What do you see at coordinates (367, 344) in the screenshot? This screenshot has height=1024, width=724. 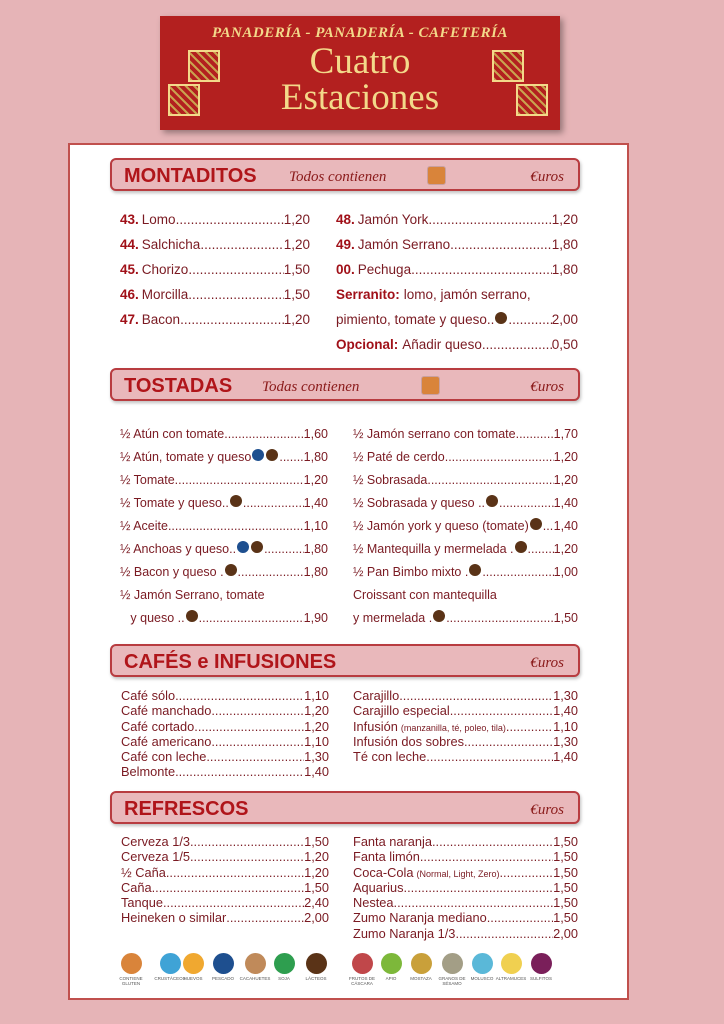 I see `item-label: Opcional:` at bounding box center [367, 344].